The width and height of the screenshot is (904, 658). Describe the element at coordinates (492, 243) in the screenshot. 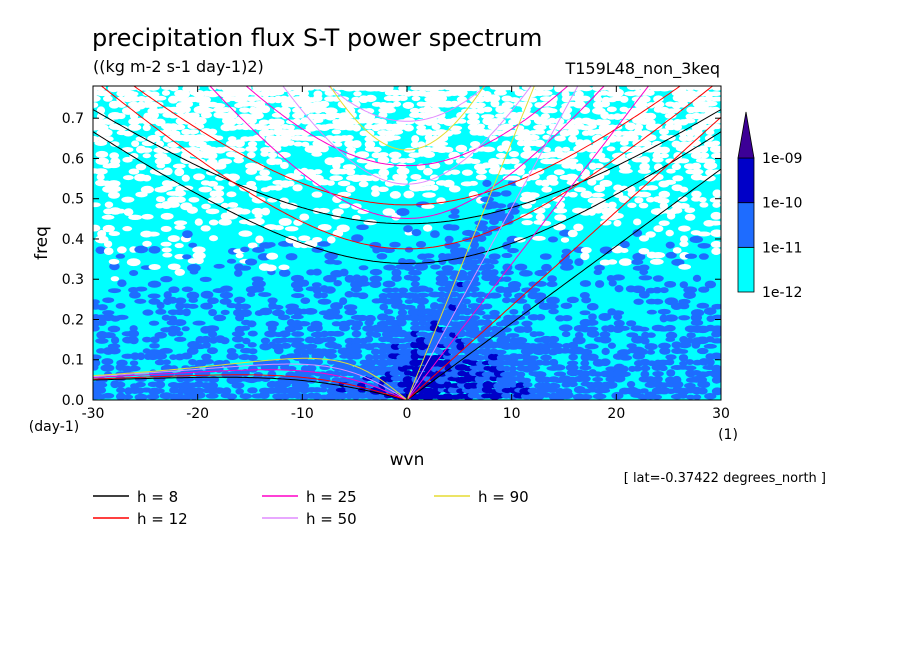

I see `dispersion-curve-h50` at that location.